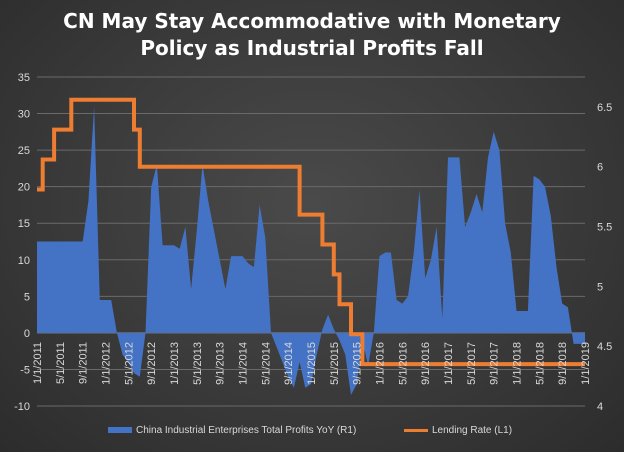 The image size is (624, 452). What do you see at coordinates (266, 363) in the screenshot?
I see `x-tick-label: 5/1/2014` at bounding box center [266, 363].